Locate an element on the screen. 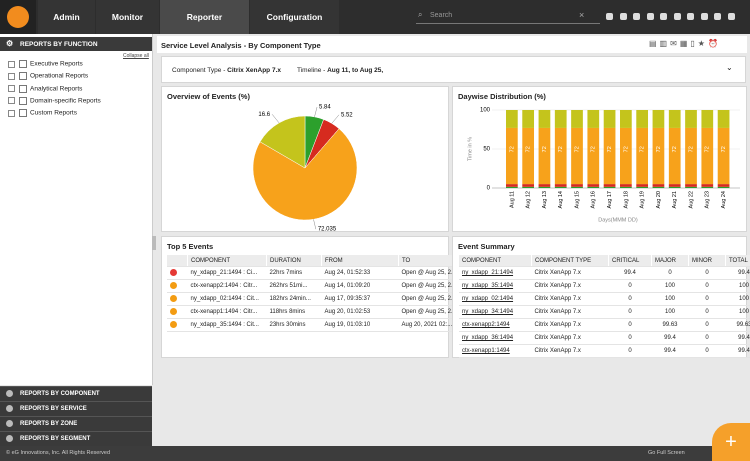 The width and height of the screenshot is (750, 461). collapse-all: Collapse all is located at coordinates (136, 56).